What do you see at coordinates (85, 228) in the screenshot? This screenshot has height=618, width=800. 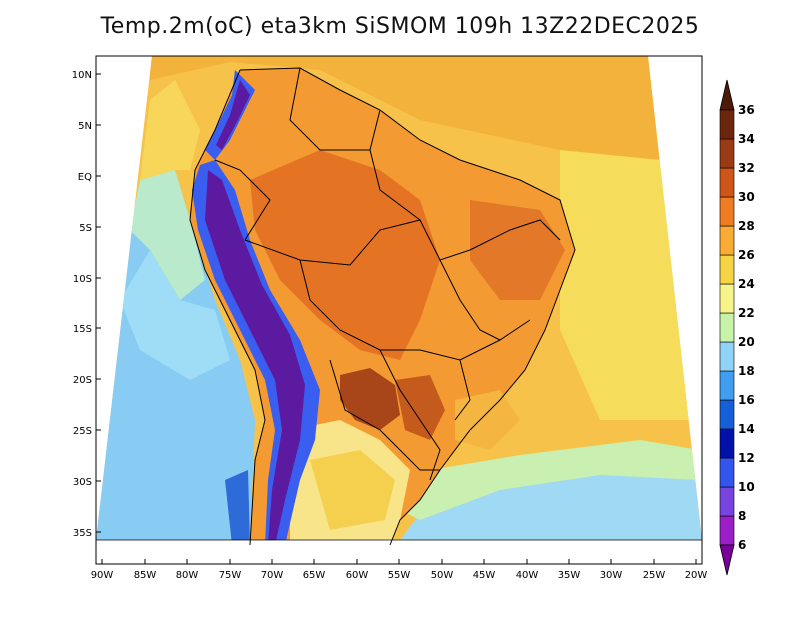 I see `lat-label: 5S` at bounding box center [85, 228].